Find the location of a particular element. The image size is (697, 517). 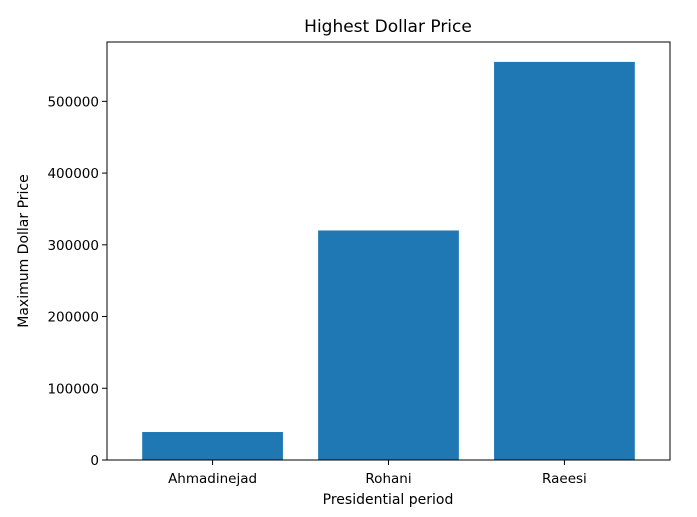

chart-title: Highest Dollar Price is located at coordinates (388, 27).